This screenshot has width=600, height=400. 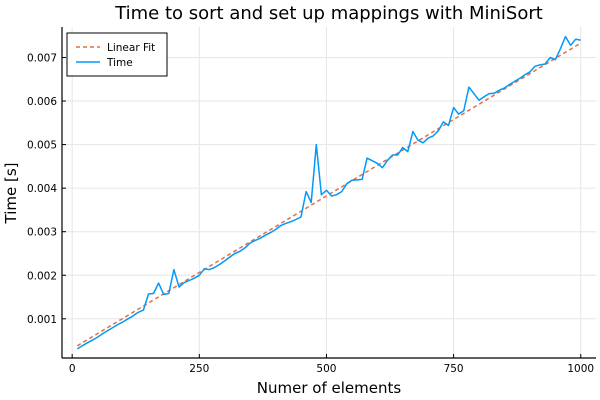 What do you see at coordinates (131, 48) in the screenshot?
I see `legend-label-linear-fit: Linear Fit` at bounding box center [131, 48].